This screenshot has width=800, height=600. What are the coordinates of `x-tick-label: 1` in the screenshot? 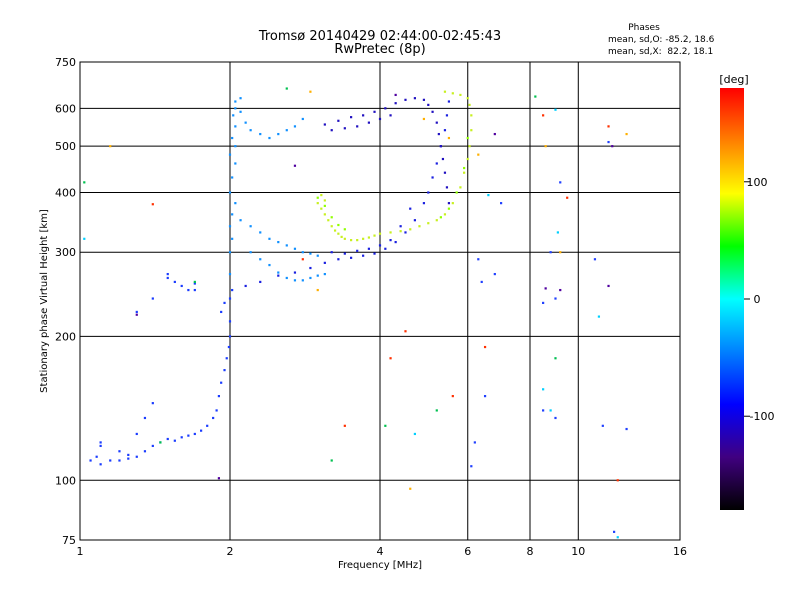 It's located at (80, 551).